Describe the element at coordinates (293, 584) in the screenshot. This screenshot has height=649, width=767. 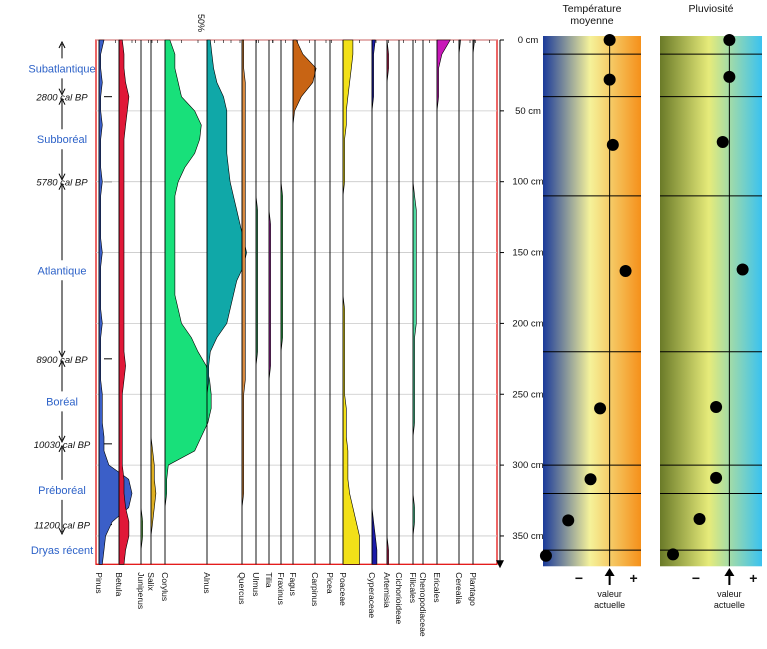
I see `taxon-label: Fagus` at that location.